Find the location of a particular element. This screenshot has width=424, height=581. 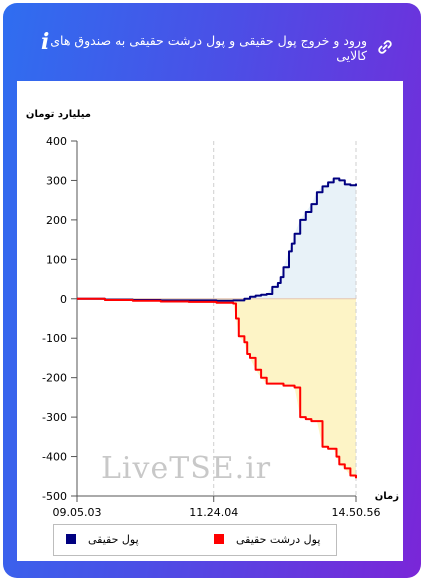

x-tick-label: 11.24.04 is located at coordinates (213, 512).